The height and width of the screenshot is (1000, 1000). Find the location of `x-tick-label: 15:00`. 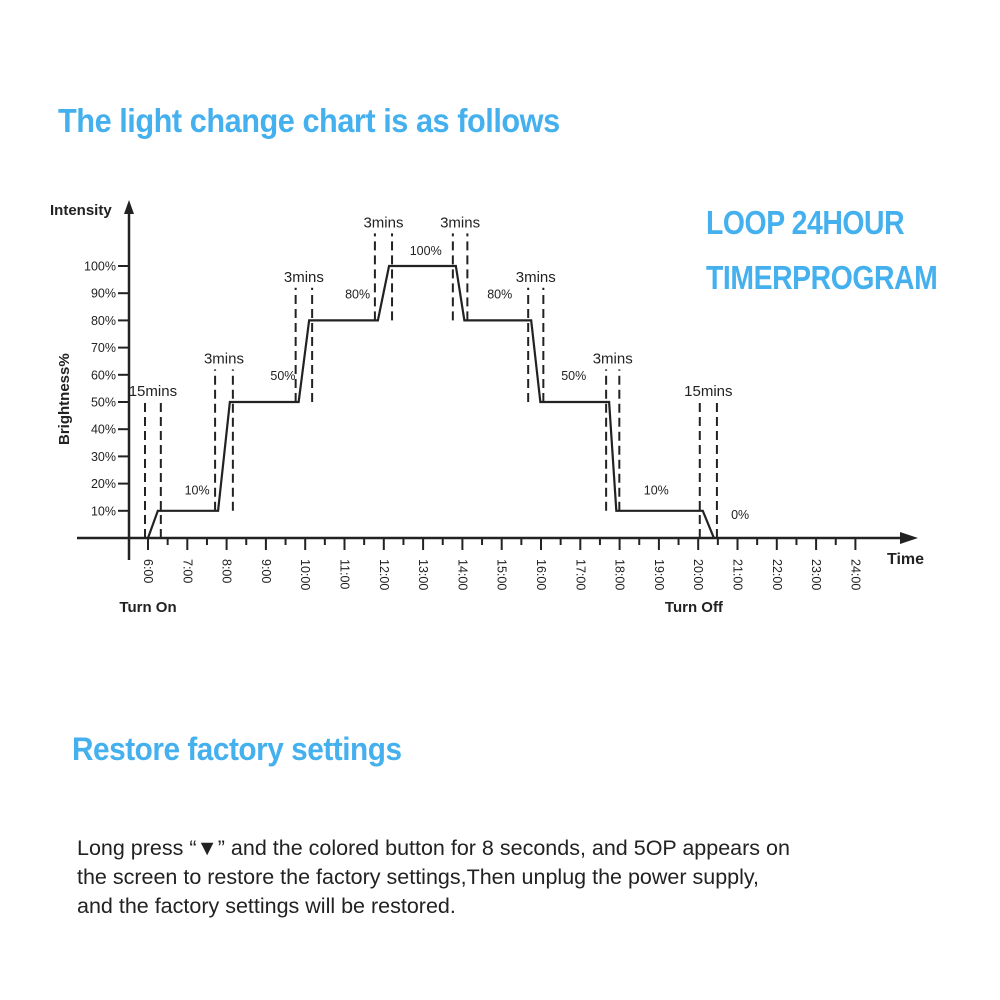

x-tick-label: 15:00 is located at coordinates (502, 574).